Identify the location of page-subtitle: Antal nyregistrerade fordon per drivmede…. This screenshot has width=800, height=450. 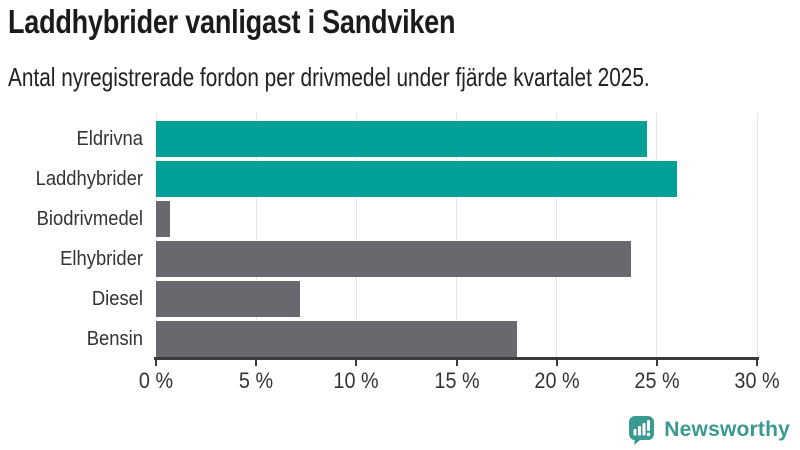
(329, 77).